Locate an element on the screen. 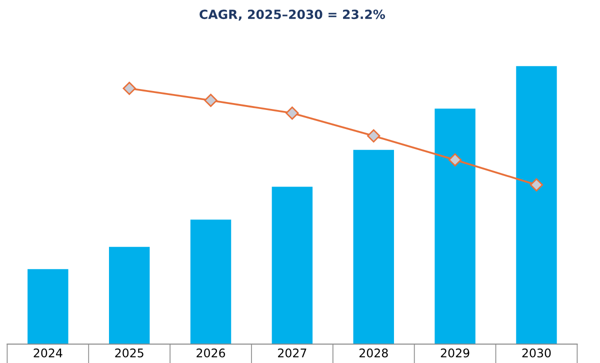  x-tick-label: 2030 is located at coordinates (536, 353).